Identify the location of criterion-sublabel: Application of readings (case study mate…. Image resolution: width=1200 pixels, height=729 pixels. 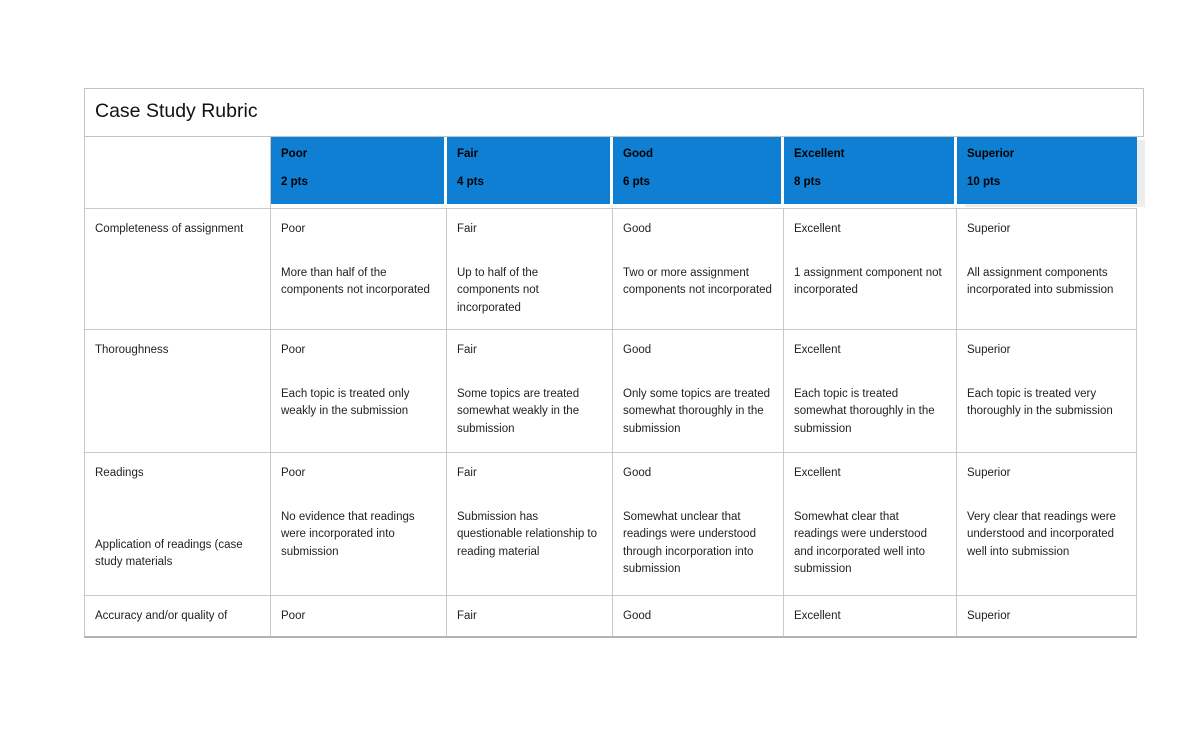
(169, 553).